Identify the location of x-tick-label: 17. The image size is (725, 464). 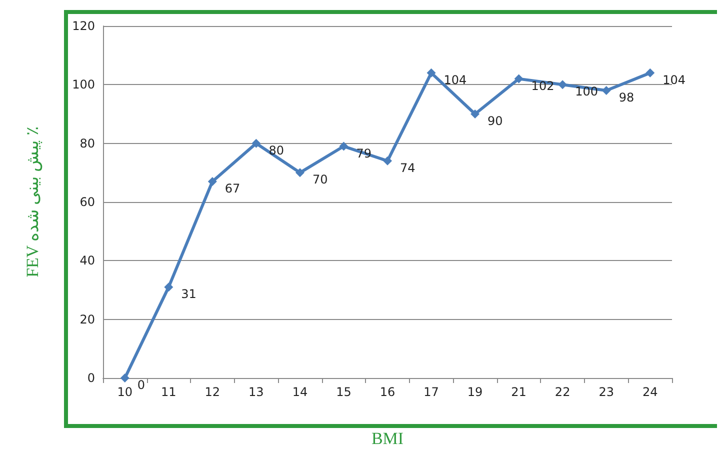
(431, 392).